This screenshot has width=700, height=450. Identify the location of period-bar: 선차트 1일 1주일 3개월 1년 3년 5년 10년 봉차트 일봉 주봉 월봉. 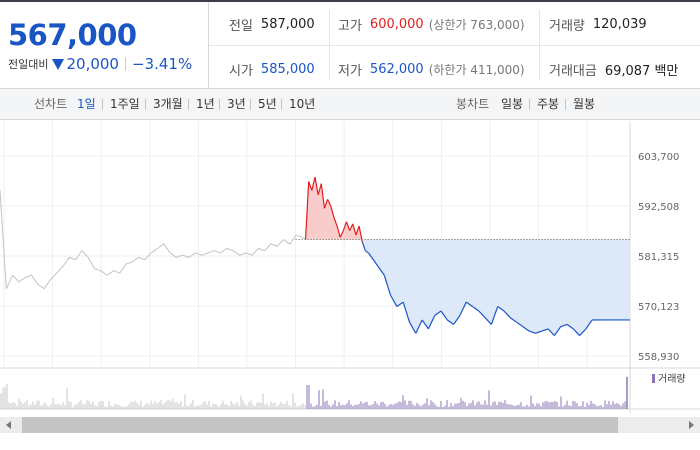
(350, 104).